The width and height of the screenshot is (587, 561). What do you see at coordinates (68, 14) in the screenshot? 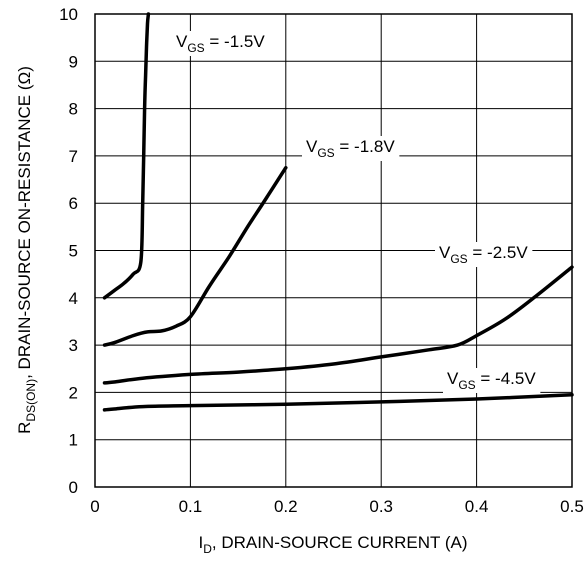
I see `y-tick-label: 10` at bounding box center [68, 14].